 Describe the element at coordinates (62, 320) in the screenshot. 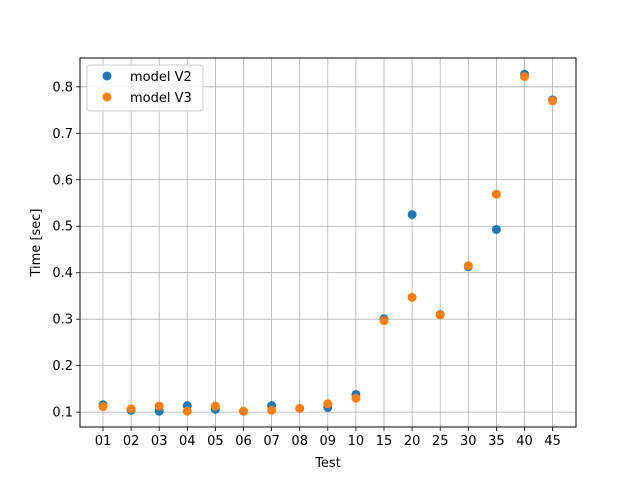

I see `y-tick-label: 0.3` at that location.